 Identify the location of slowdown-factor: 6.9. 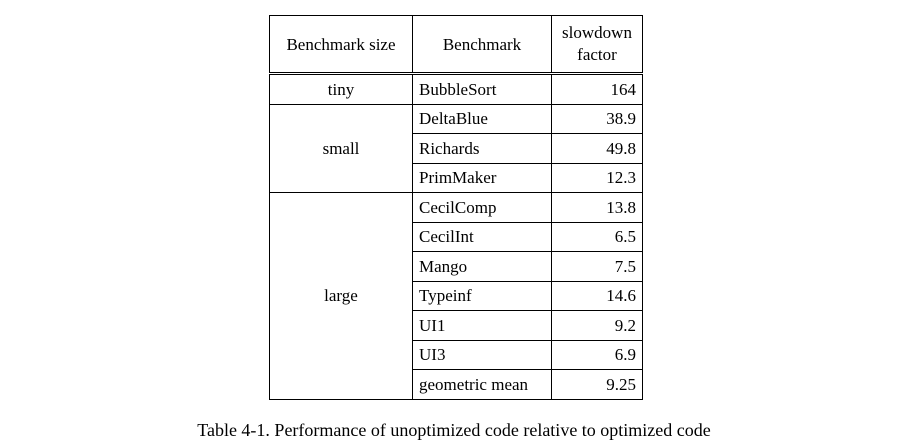
(597, 354).